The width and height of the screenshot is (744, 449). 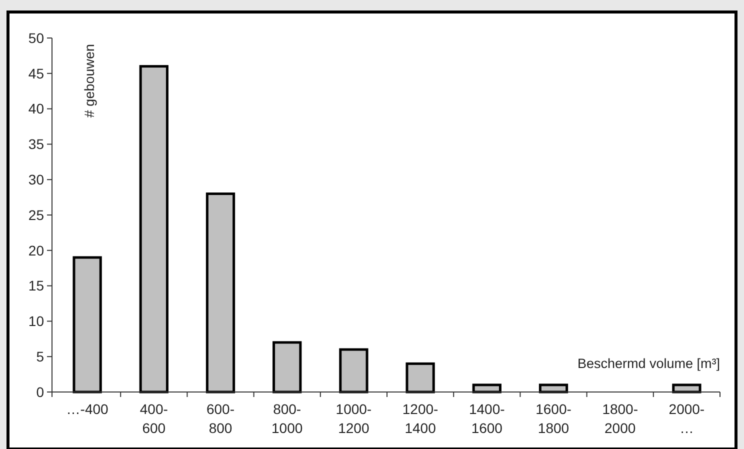 What do you see at coordinates (36, 38) in the screenshot?
I see `y-tick-label: 50` at bounding box center [36, 38].